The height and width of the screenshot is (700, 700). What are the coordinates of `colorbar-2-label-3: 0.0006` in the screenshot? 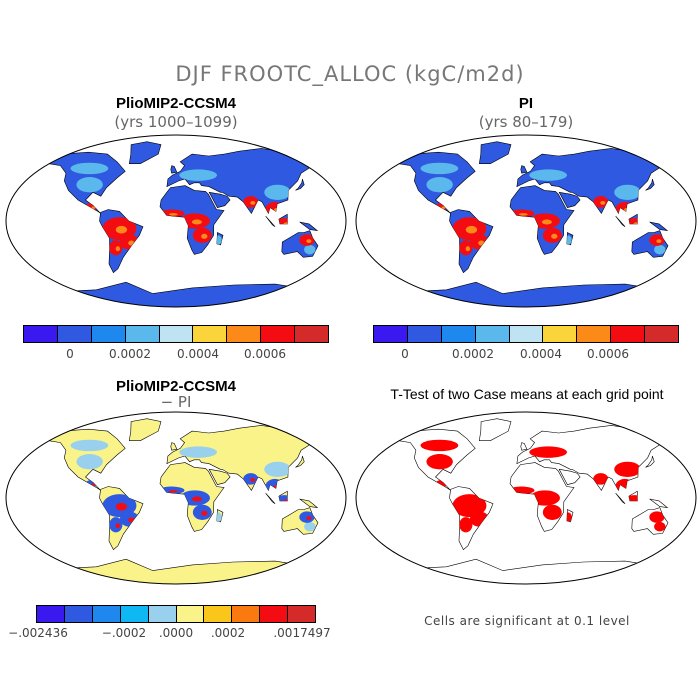 It's located at (608, 354).